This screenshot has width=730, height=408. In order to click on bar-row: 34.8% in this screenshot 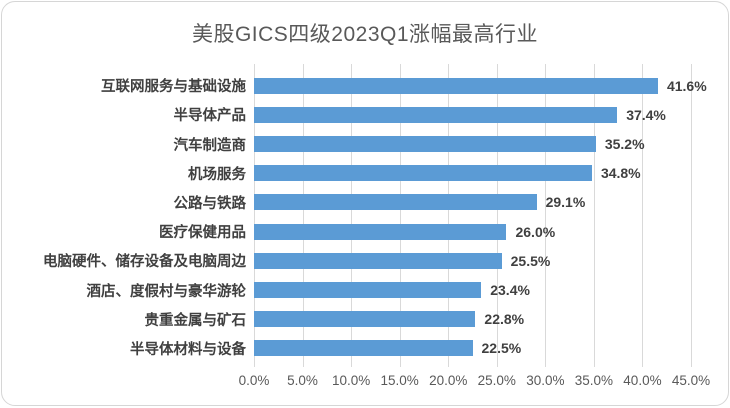, I will do `click(472, 173)`.